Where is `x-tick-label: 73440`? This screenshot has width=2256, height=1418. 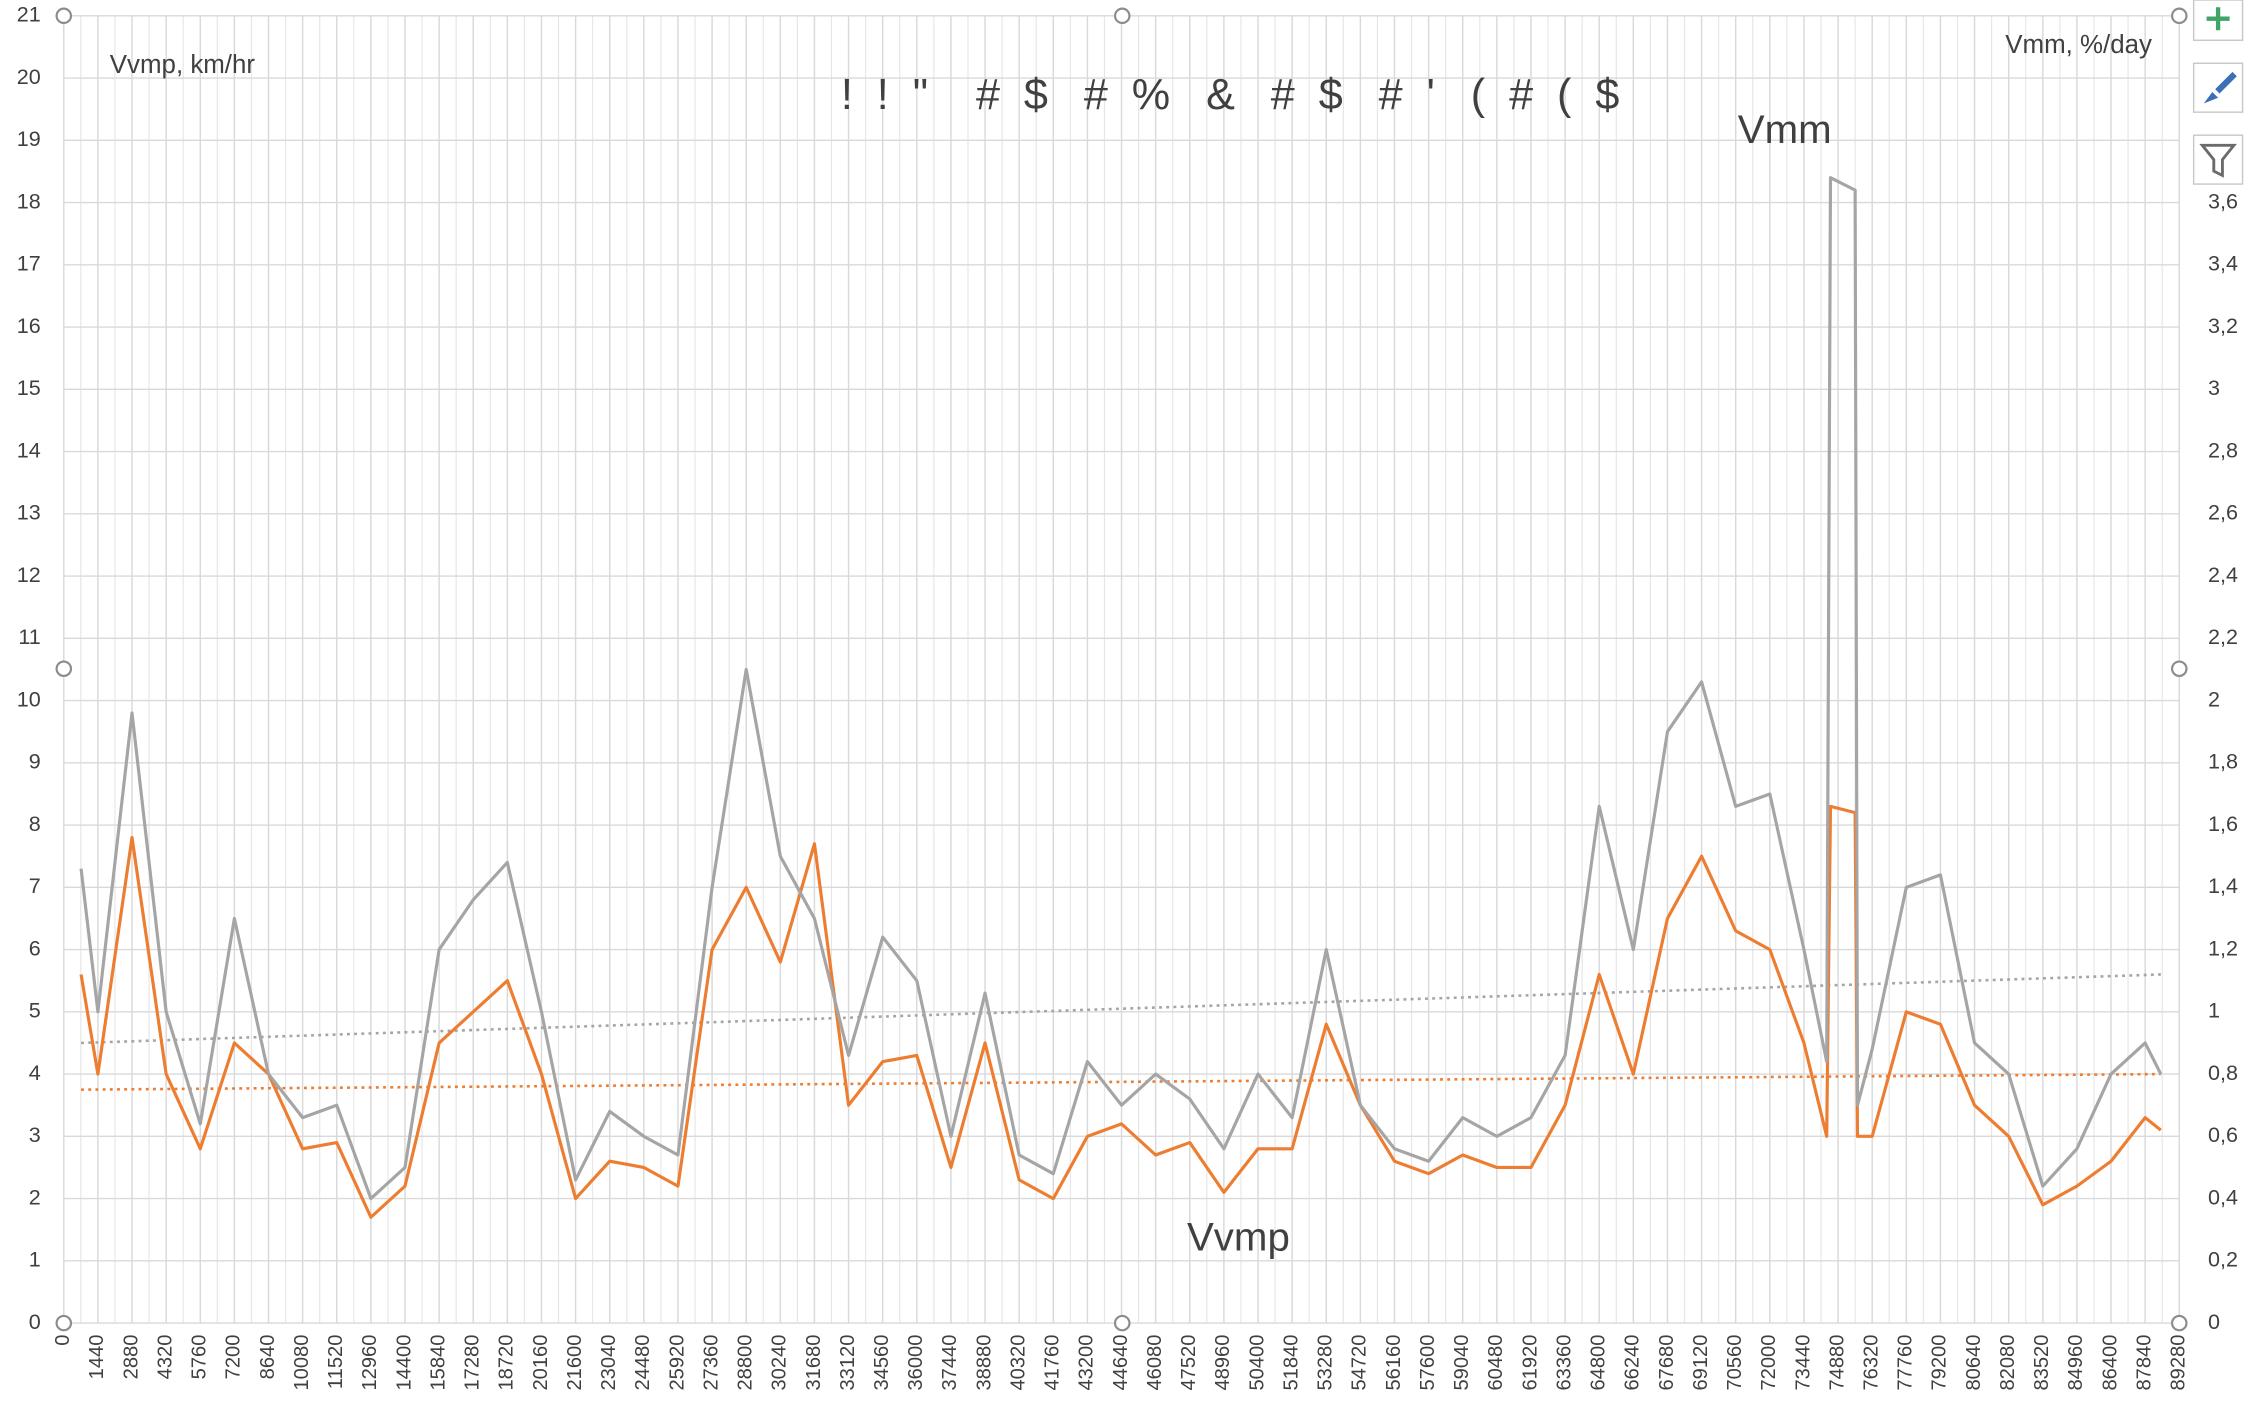
x-tick-label: 73440 is located at coordinates (1803, 1363).